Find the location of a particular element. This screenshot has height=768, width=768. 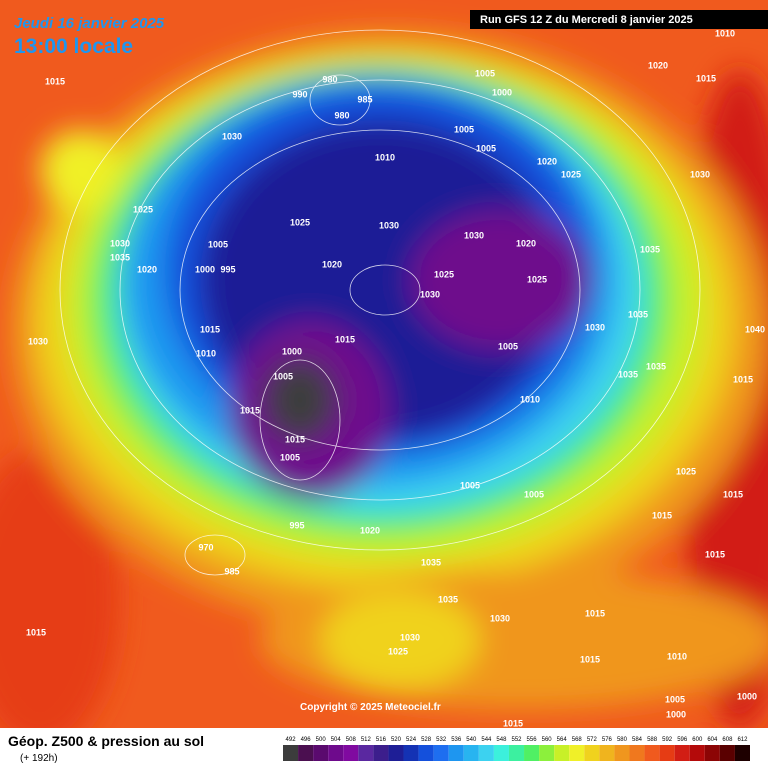

scale-label: 576 is located at coordinates (607, 740).